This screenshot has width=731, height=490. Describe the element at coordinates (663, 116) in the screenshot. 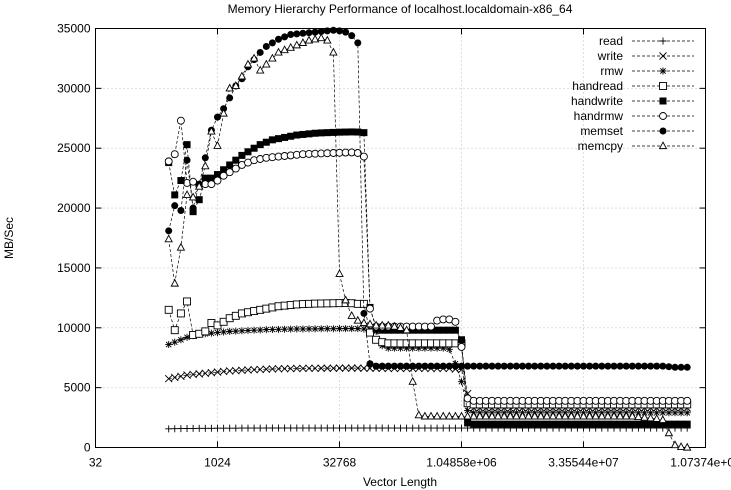

I see `legend-marker-handrmw` at that location.